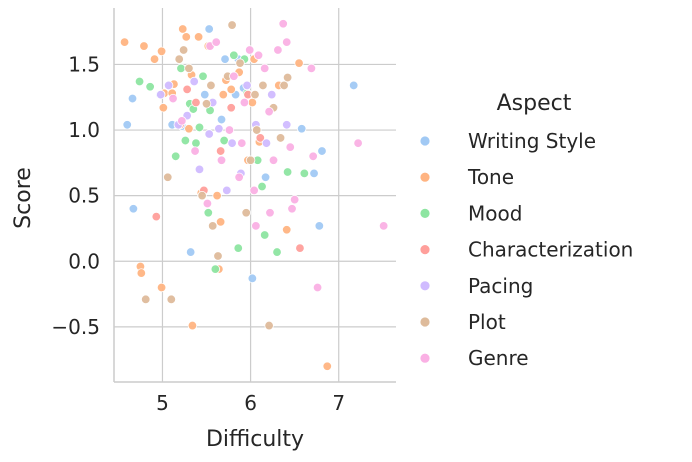  What do you see at coordinates (495, 213) in the screenshot?
I see `legend-label: Mood` at bounding box center [495, 213].